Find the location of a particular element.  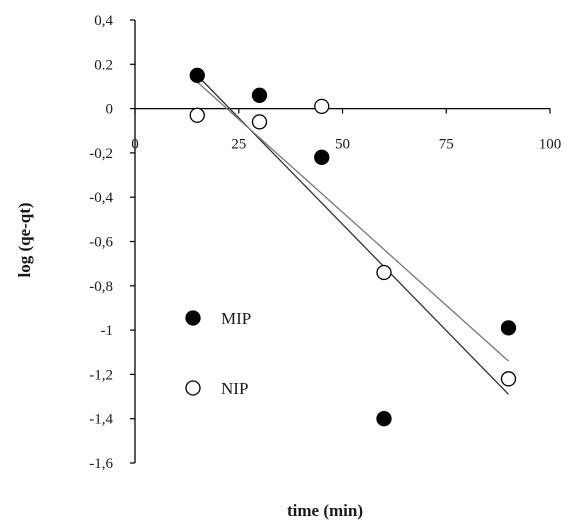

legend-marker-mip is located at coordinates (193, 318).